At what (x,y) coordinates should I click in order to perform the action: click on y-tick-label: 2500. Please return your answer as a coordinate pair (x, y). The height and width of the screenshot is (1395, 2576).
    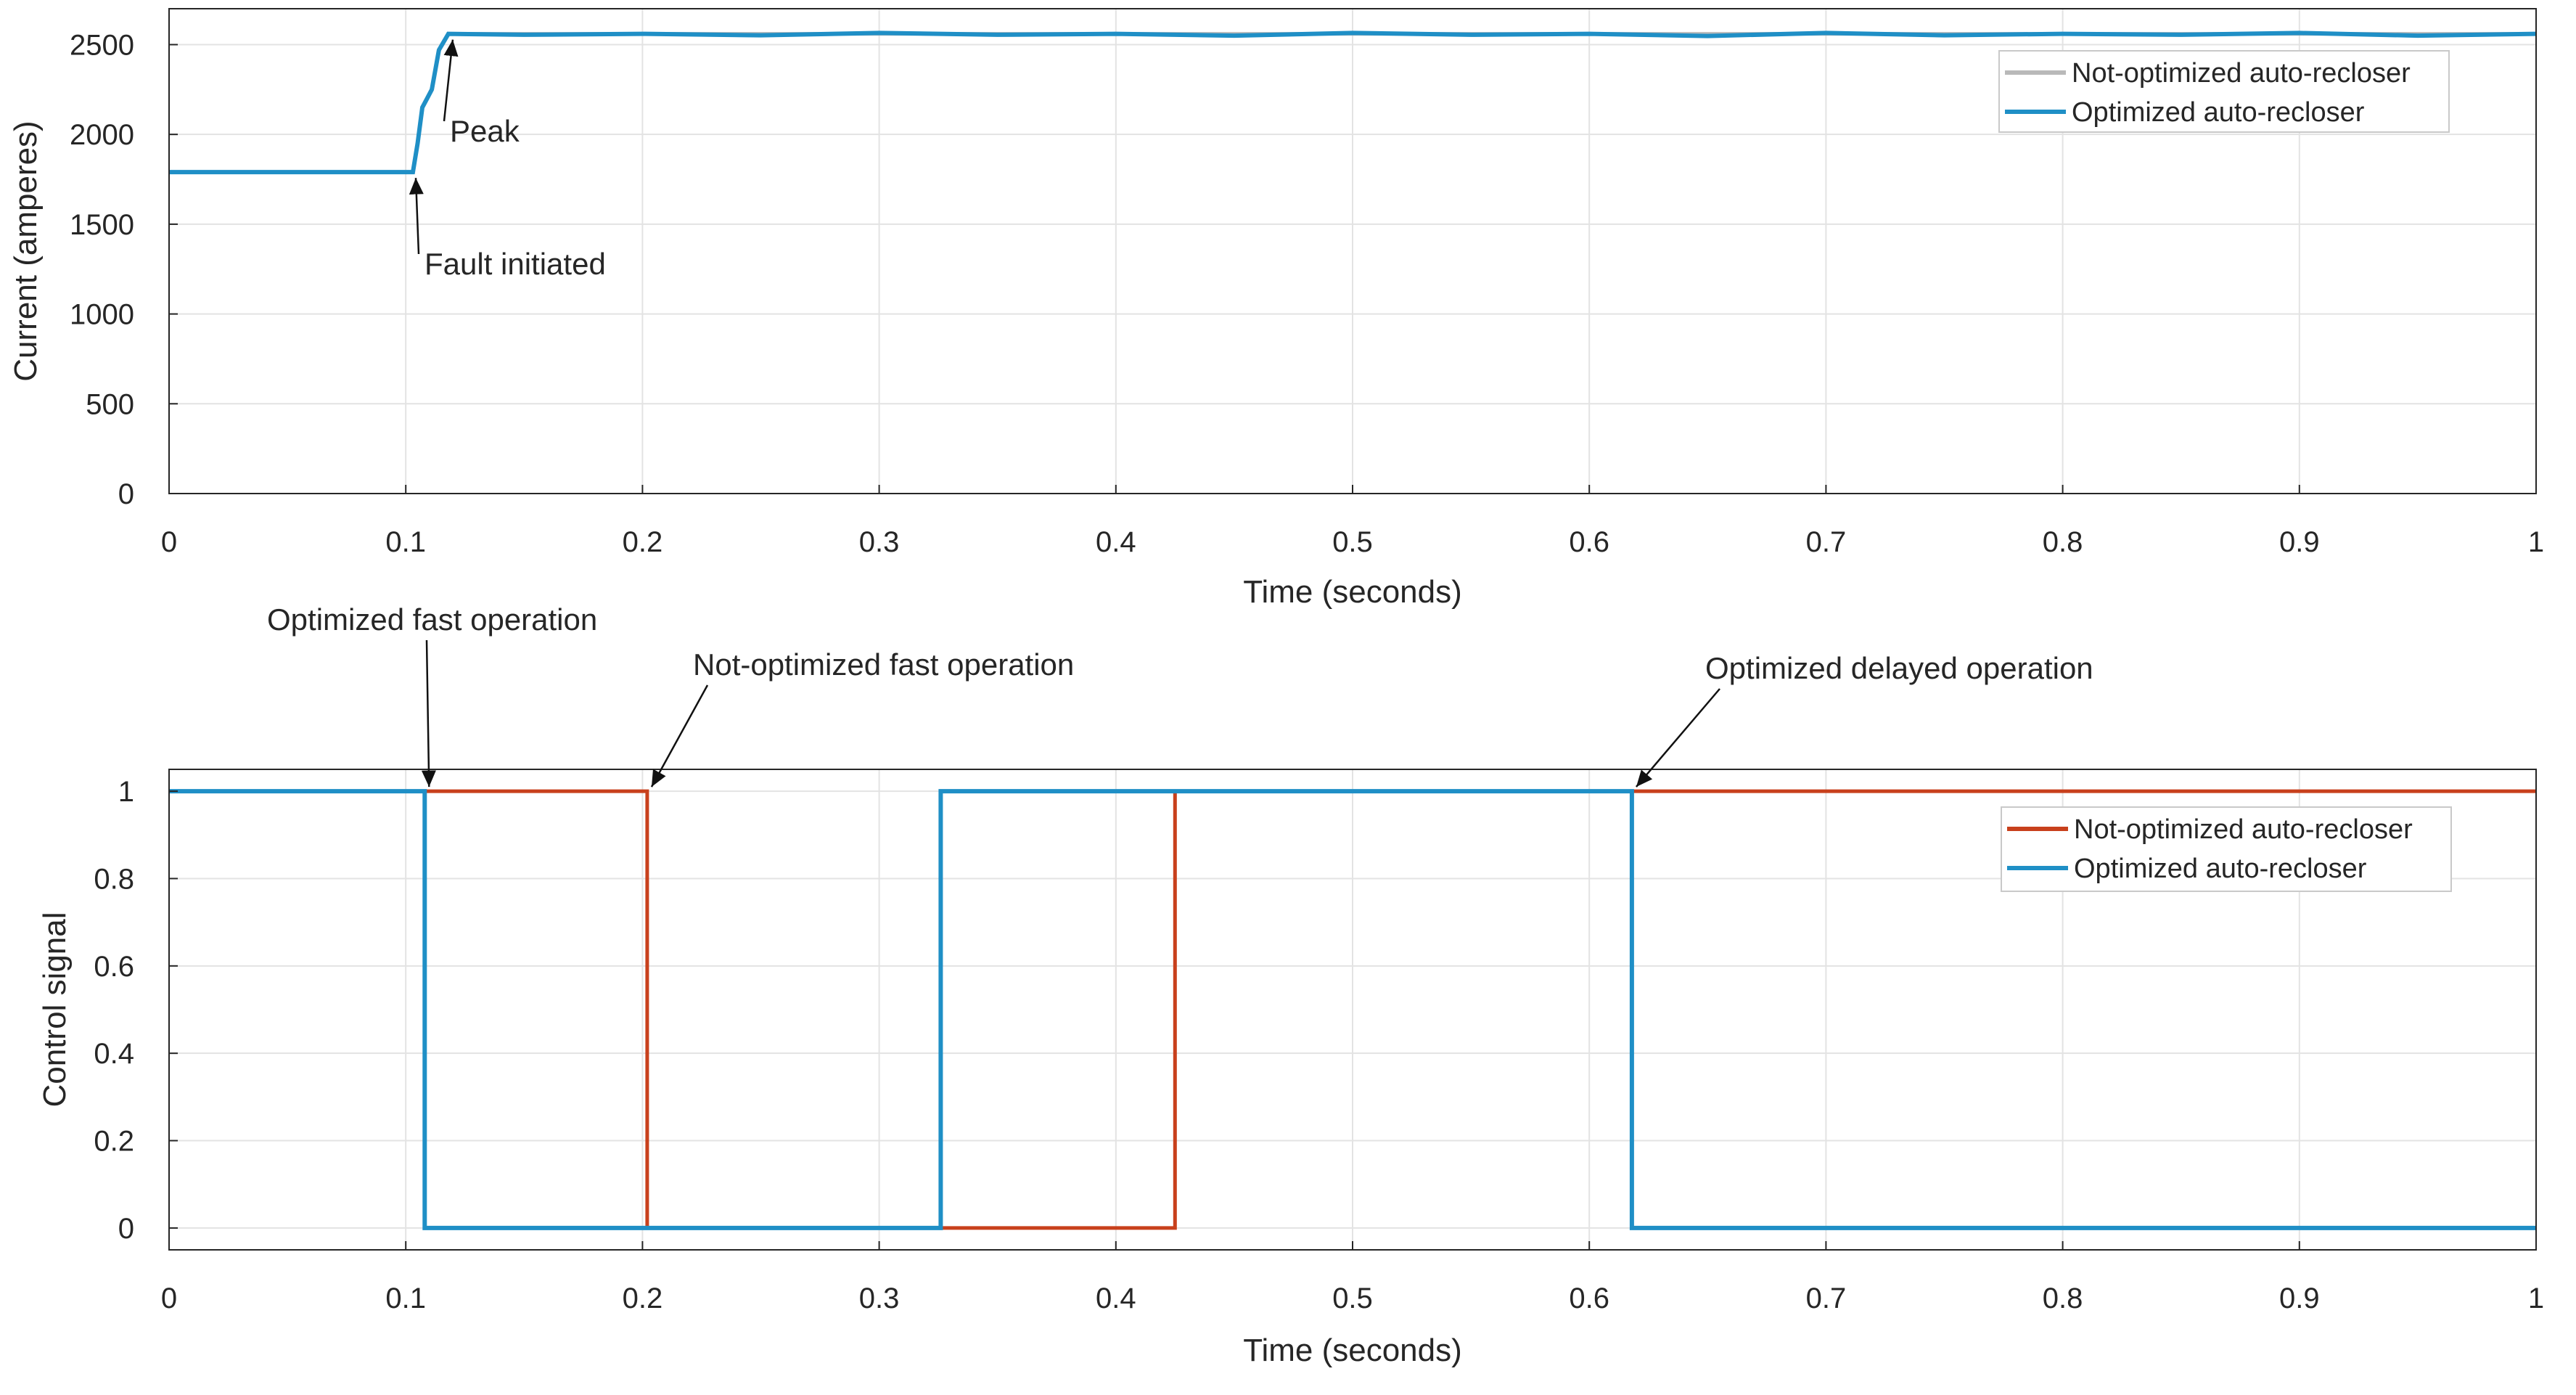
    Looking at the image, I should click on (102, 45).